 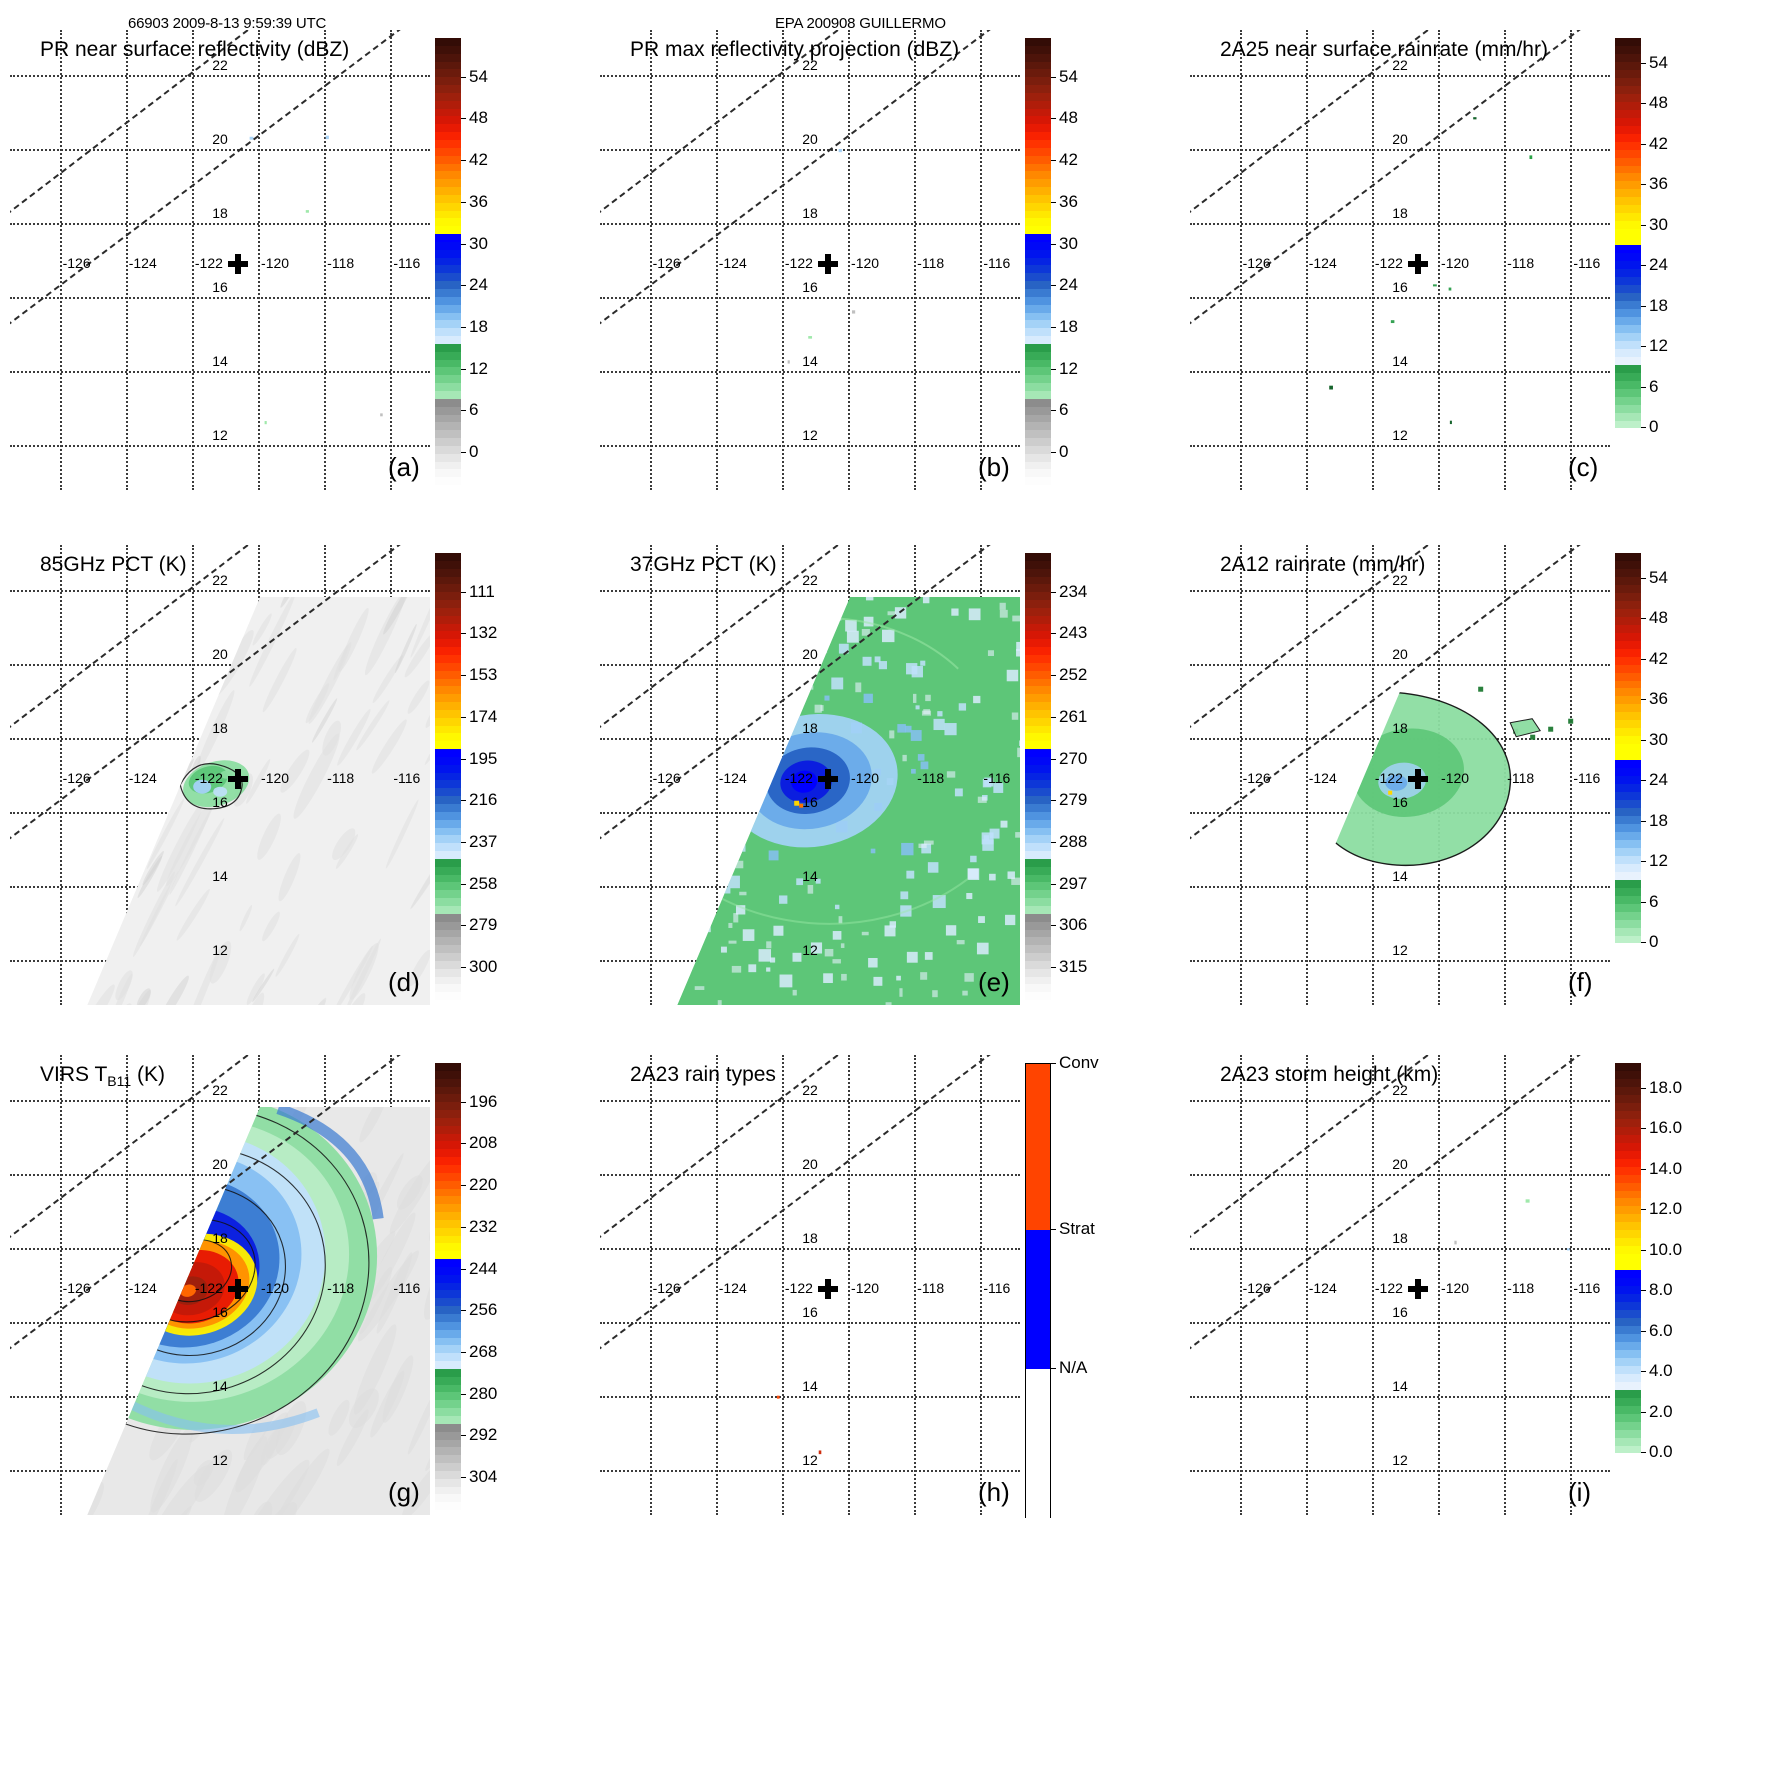 I want to click on colorbar-label-8.0: 8.0, so click(x=1661, y=1290).